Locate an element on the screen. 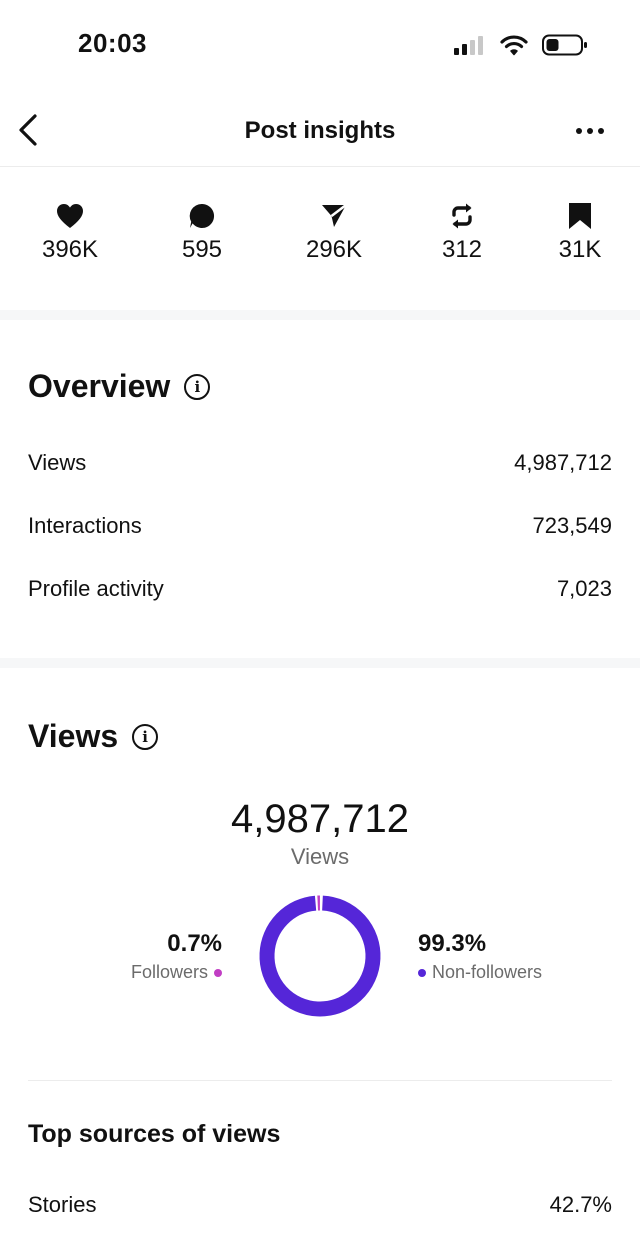 The image size is (640, 1242). followers-dot is located at coordinates (218, 972).